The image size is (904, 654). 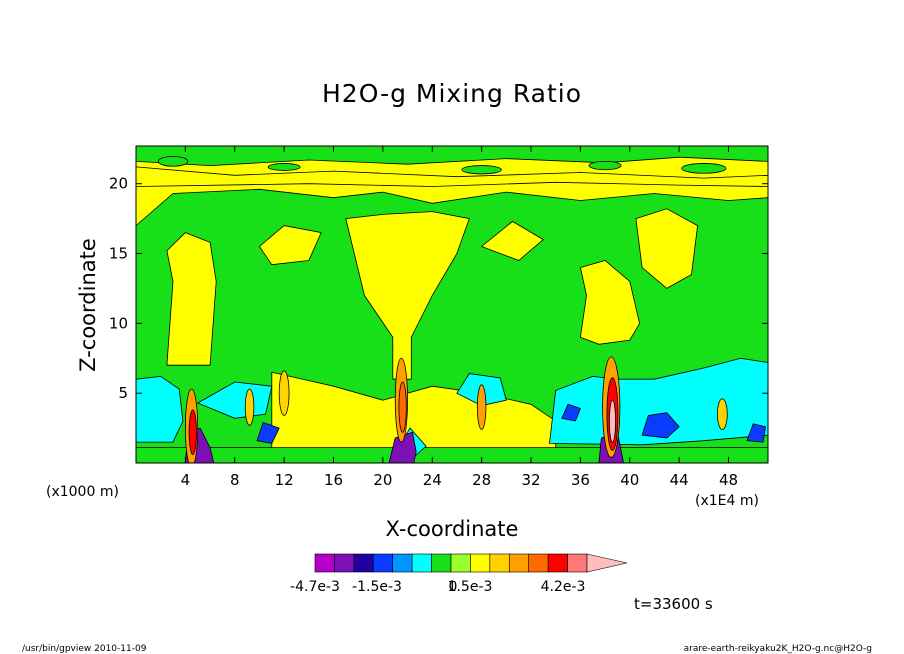 I want to click on y-tick-label: 10, so click(x=118, y=323).